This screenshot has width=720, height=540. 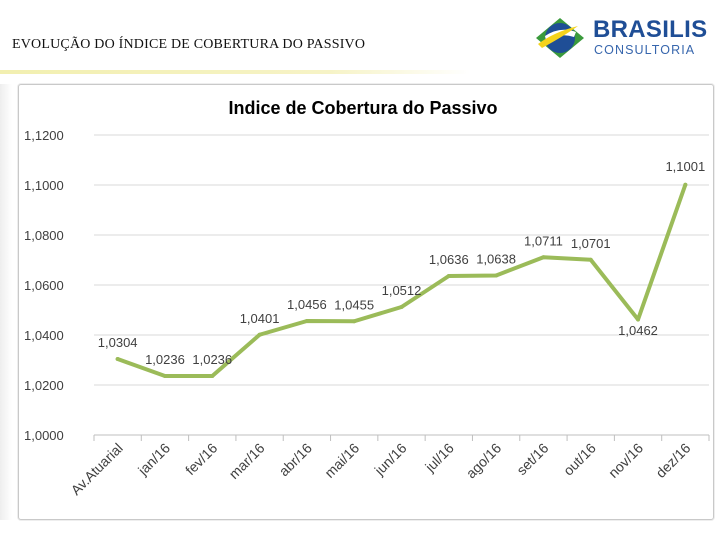 I want to click on y-tick-label: 1,0200, so click(x=44, y=385).